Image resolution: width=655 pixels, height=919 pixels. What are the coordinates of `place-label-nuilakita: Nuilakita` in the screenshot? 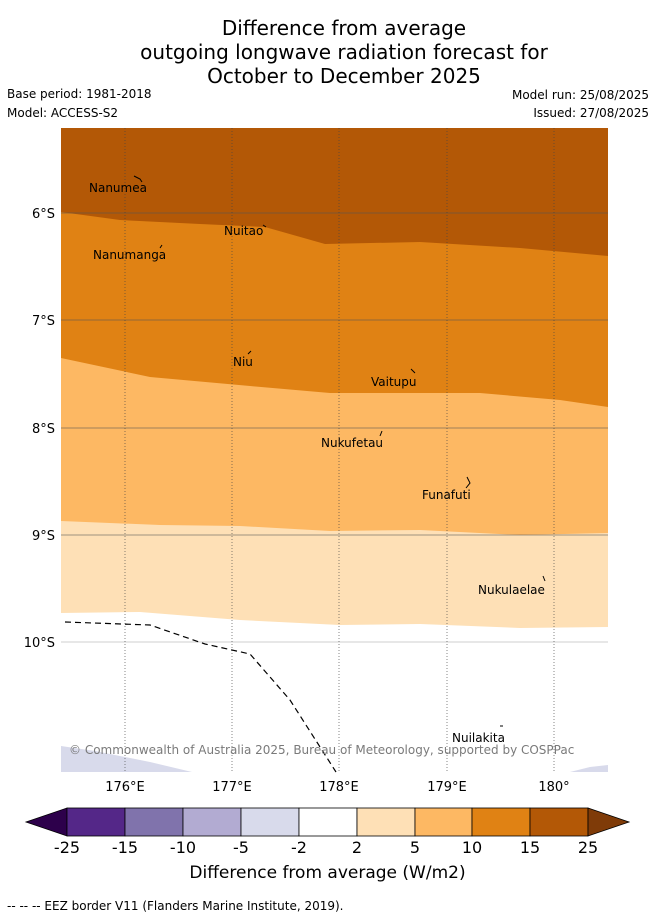 It's located at (478, 738).